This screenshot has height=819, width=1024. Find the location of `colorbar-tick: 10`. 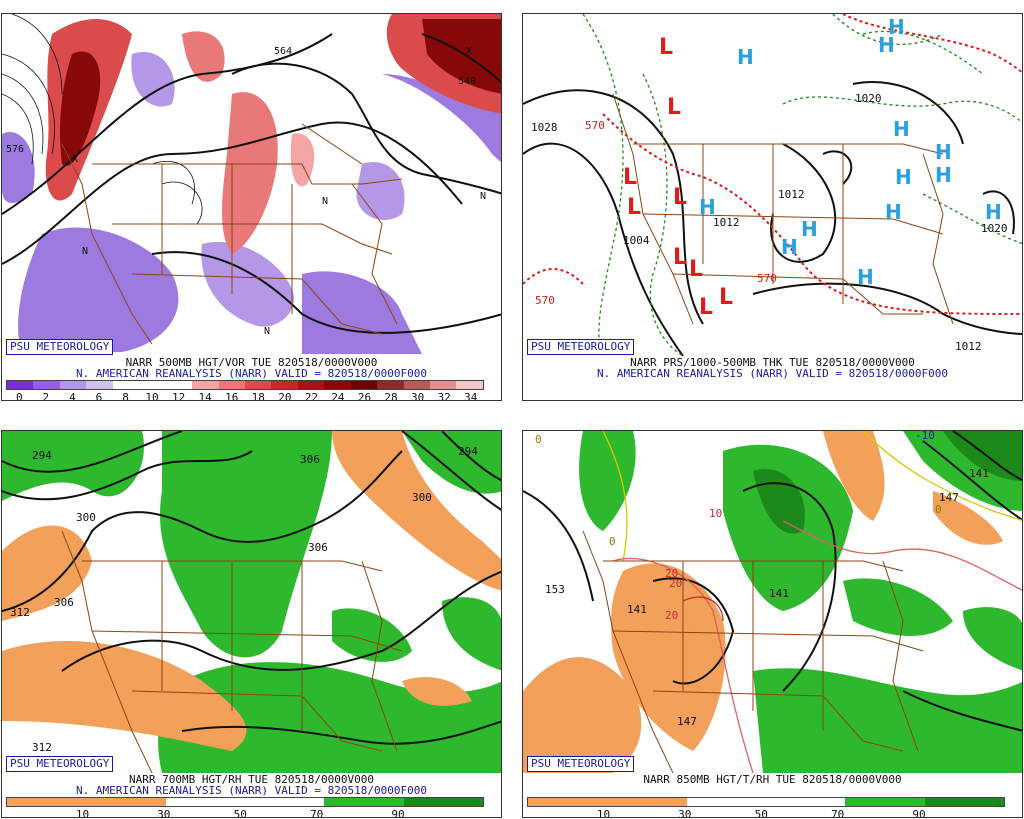

colorbar-tick: 10 is located at coordinates (152, 396).